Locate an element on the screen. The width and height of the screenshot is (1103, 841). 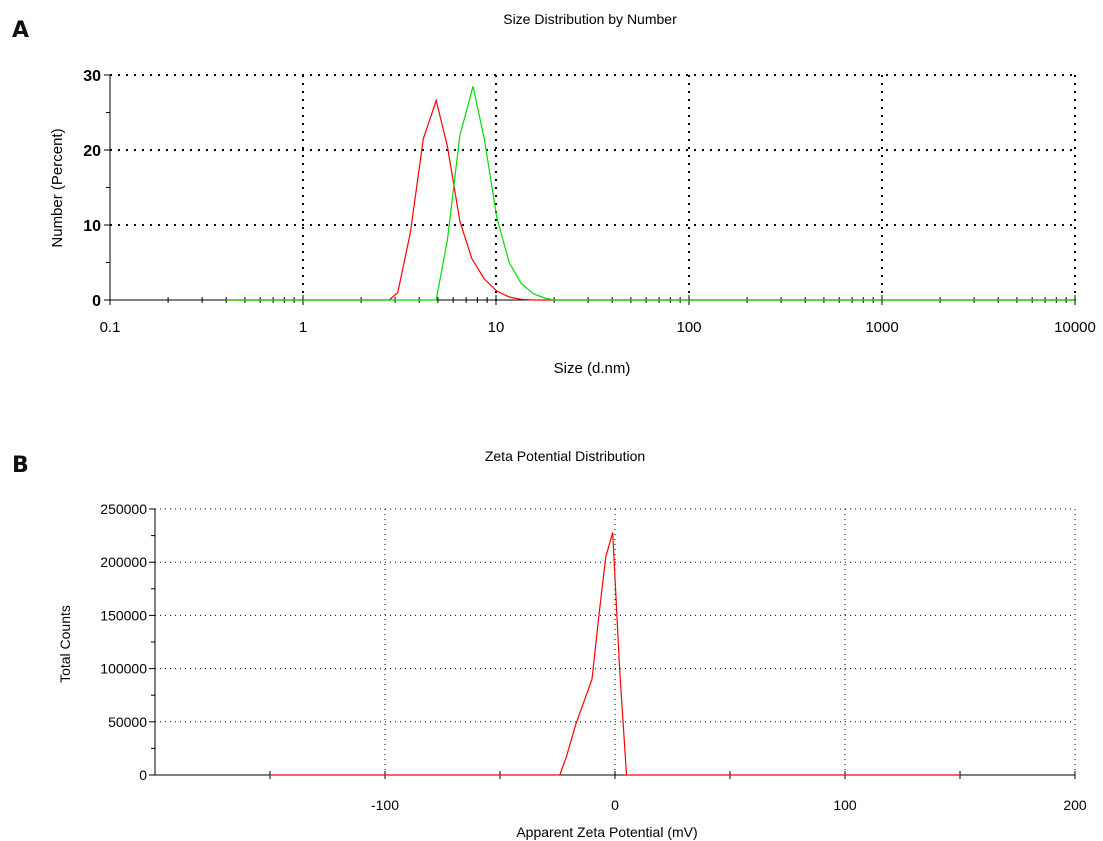
chart-a-x-axis-label: Size (d.nm) is located at coordinates (592, 368).